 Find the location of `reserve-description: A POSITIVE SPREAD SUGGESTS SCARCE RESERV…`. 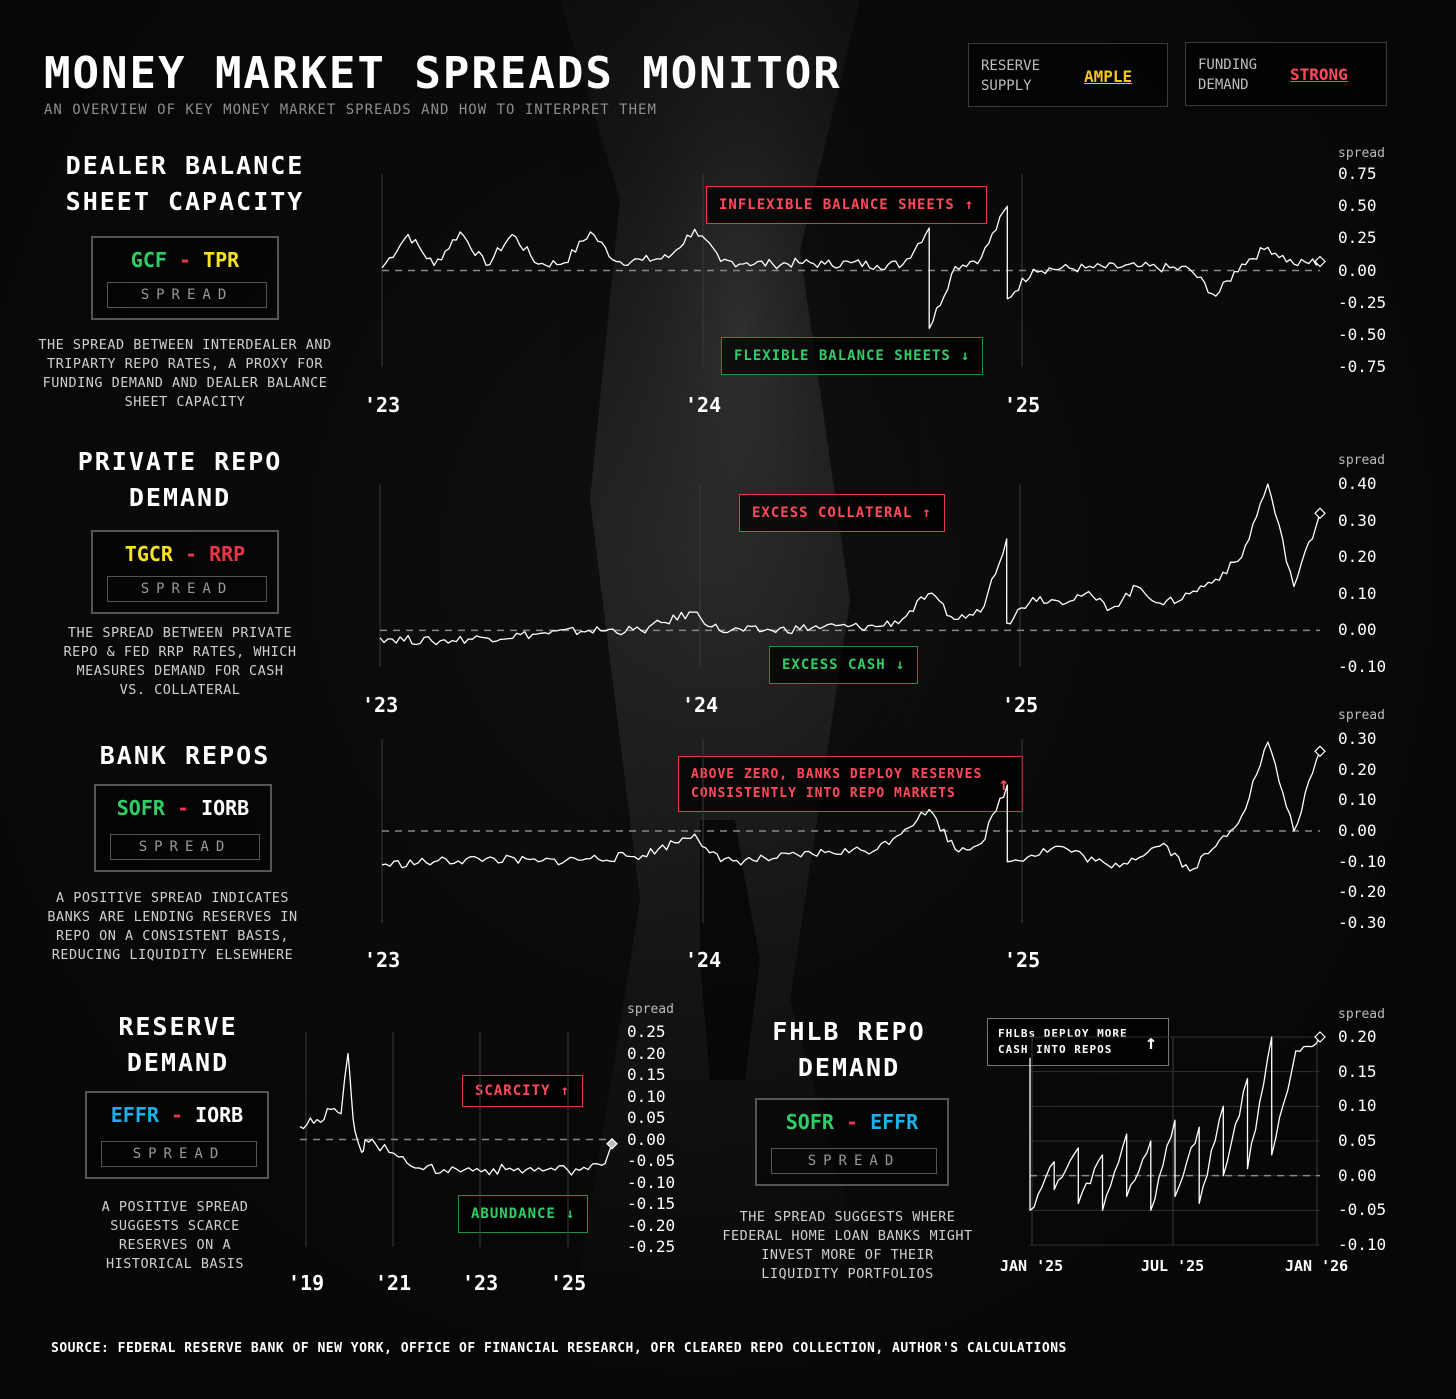

reserve-description: A POSITIVE SPREAD SUGGESTS SCARCE RESERV… is located at coordinates (175, 1236).